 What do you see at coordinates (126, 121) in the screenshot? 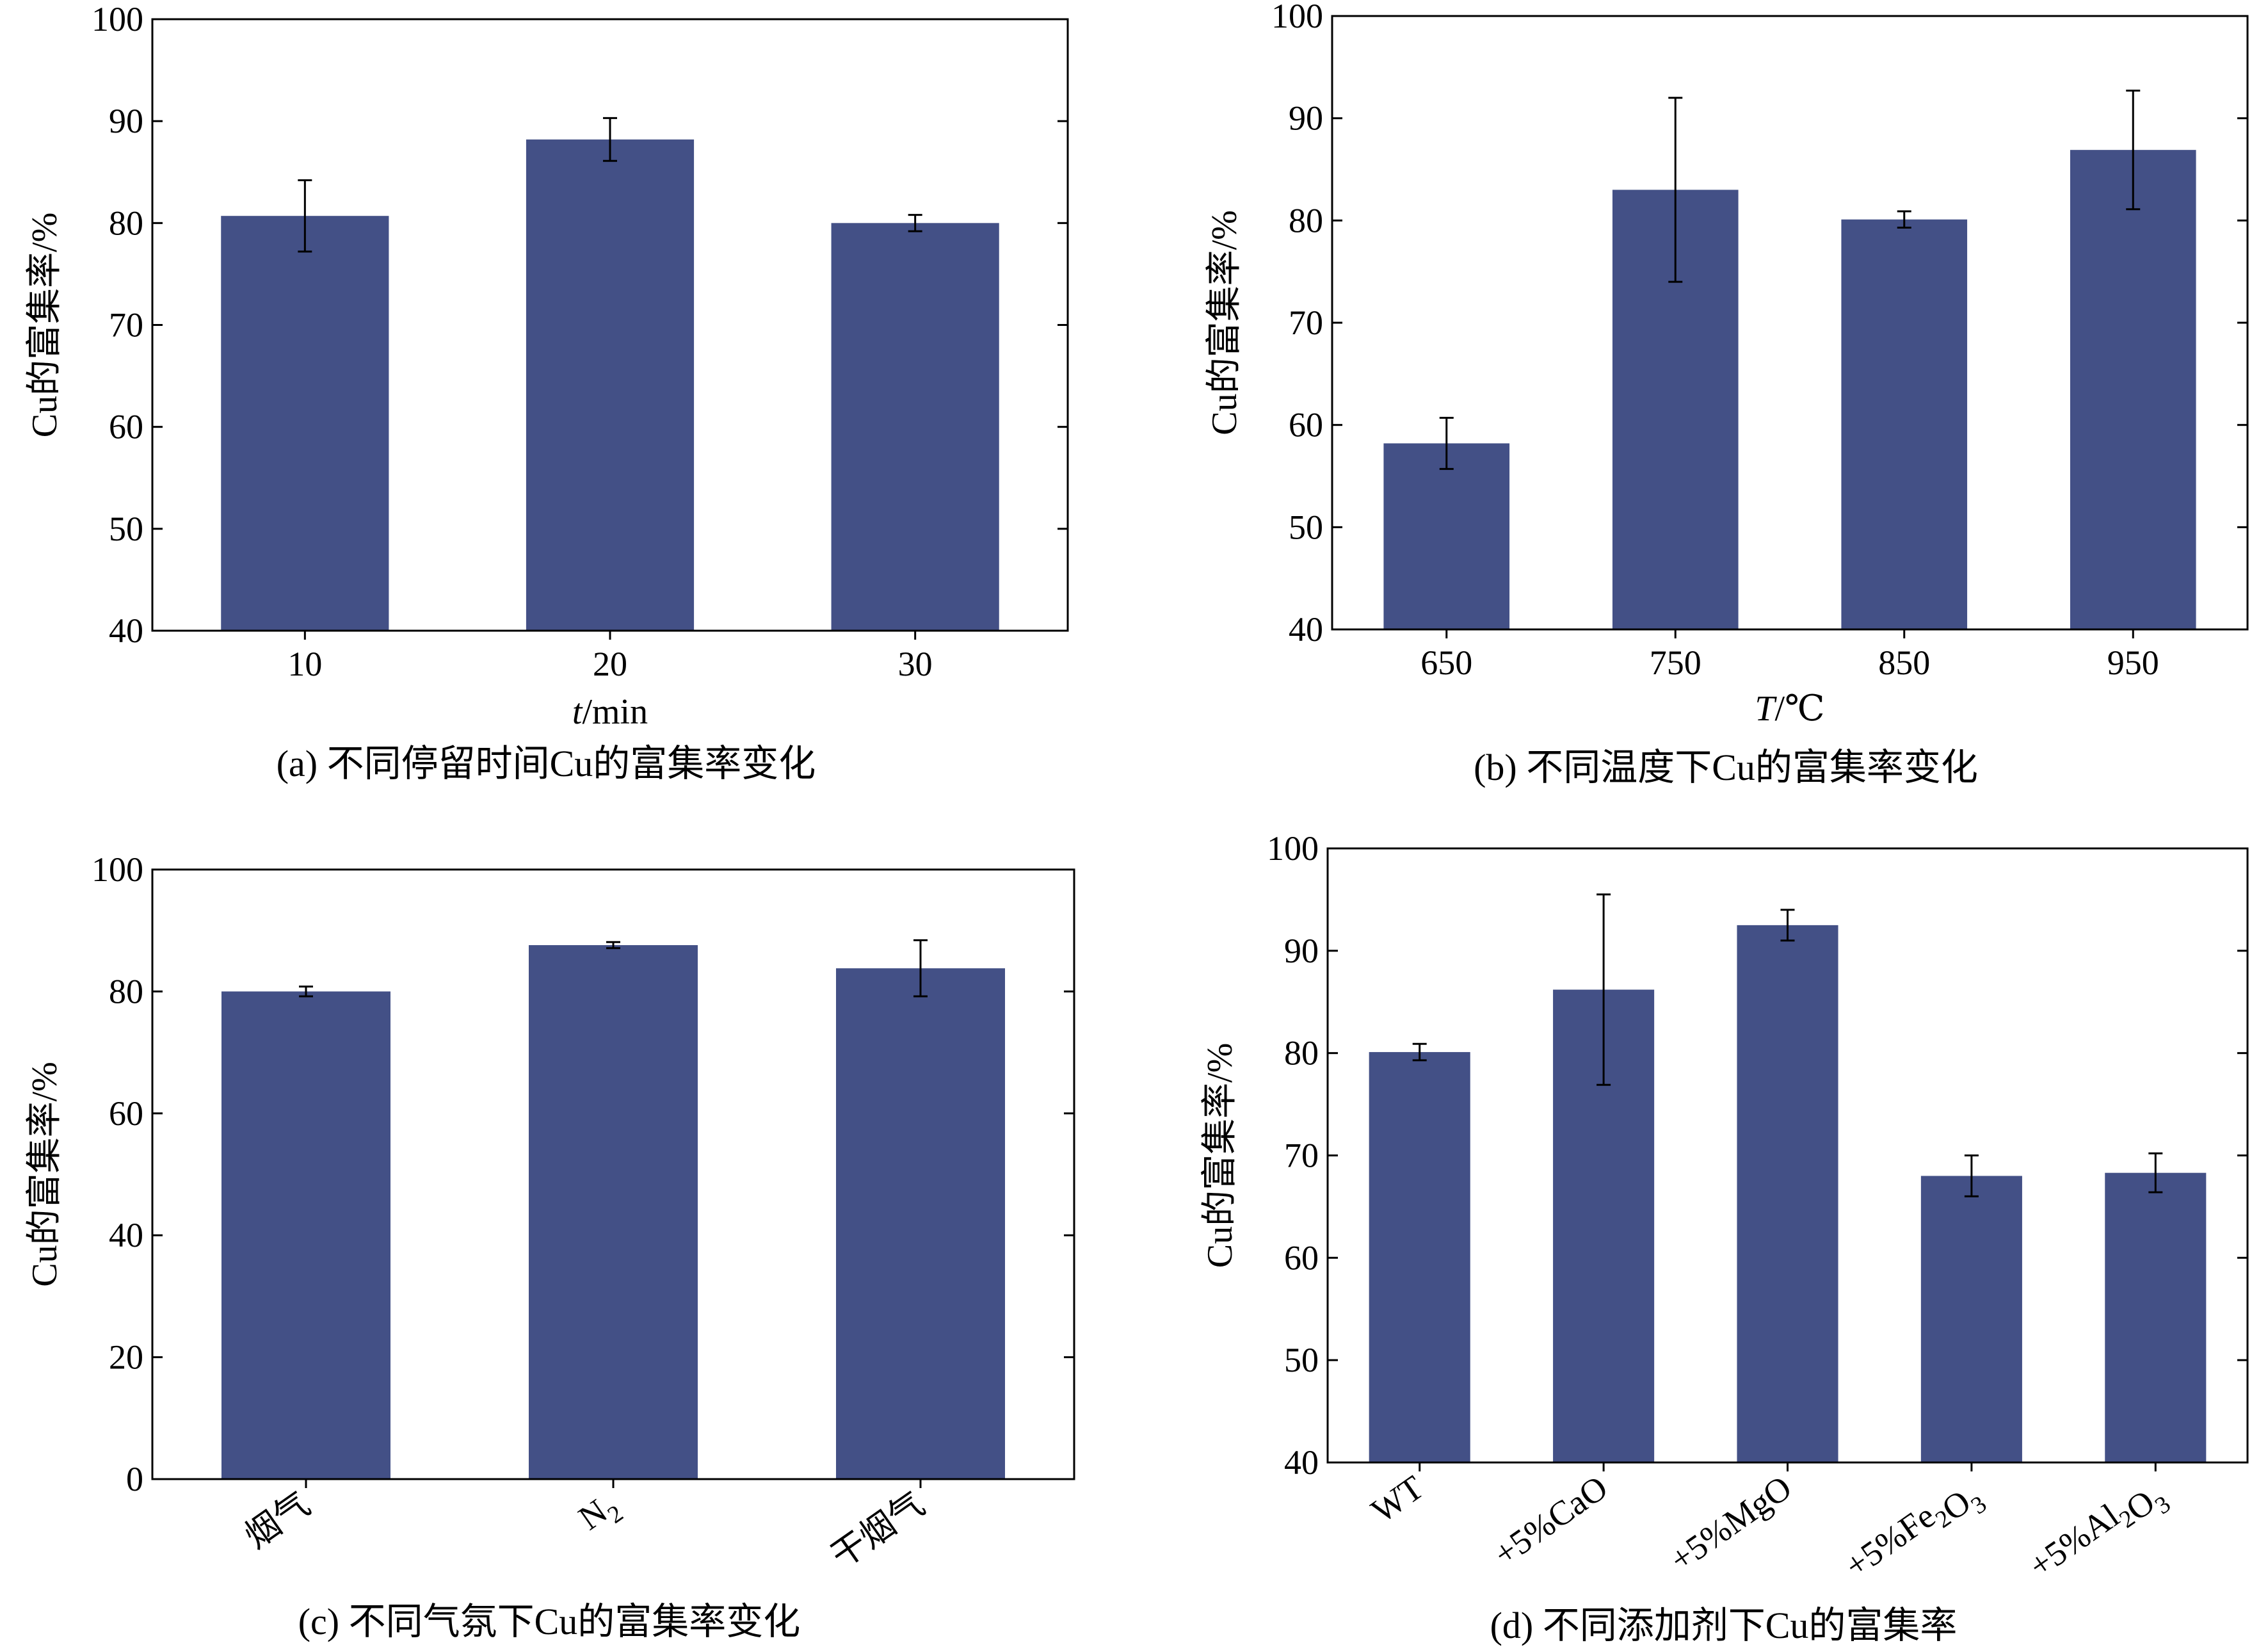
I see `y-tick-label-a-5: 90` at bounding box center [126, 121].